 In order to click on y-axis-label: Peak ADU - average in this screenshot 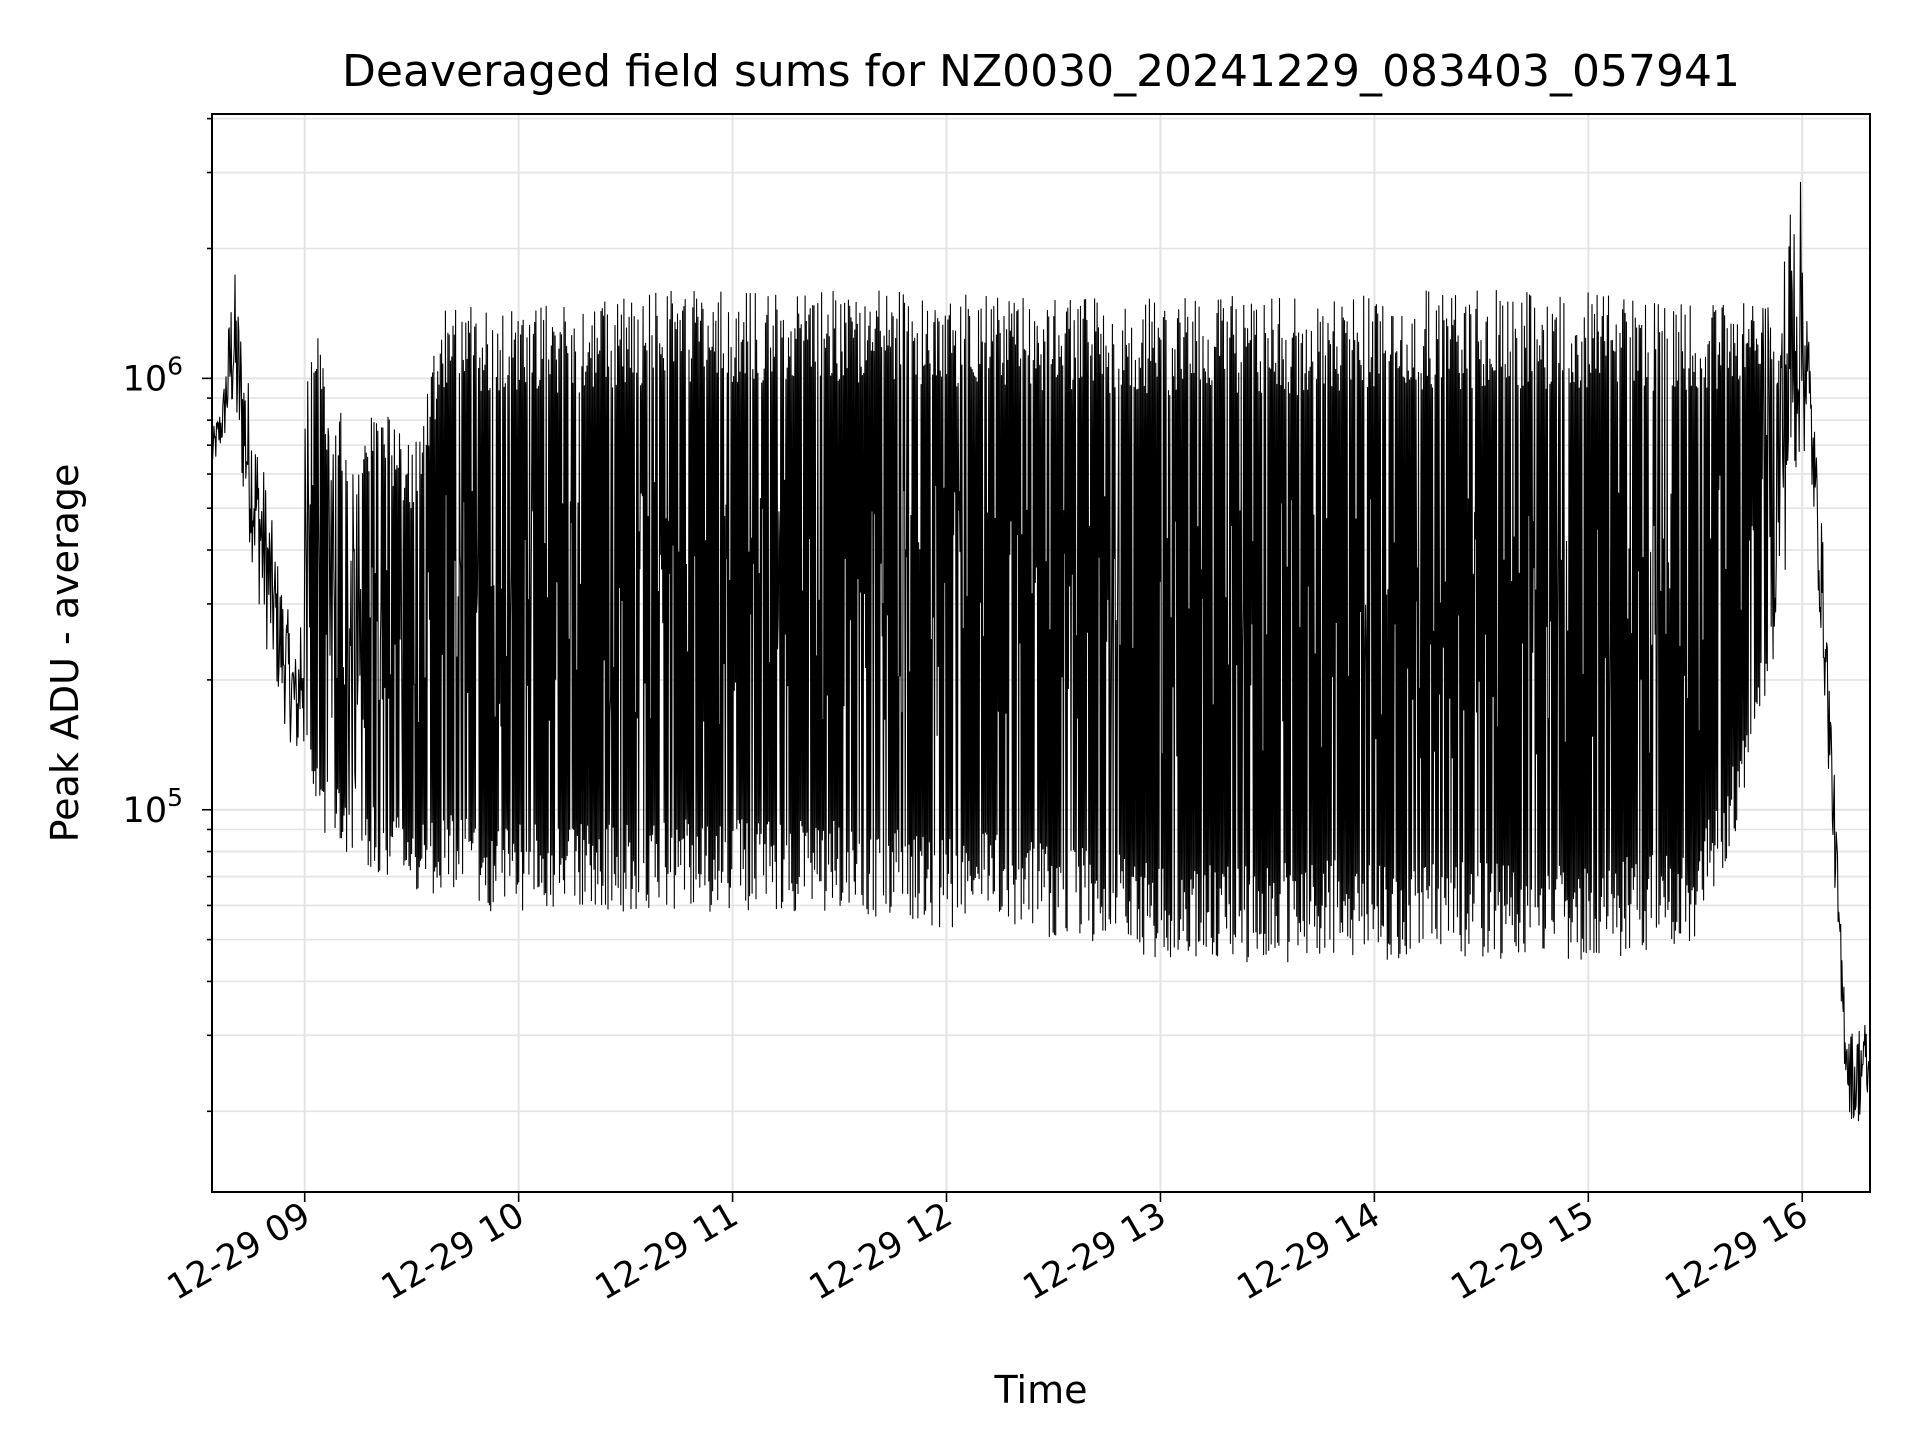, I will do `click(65, 653)`.